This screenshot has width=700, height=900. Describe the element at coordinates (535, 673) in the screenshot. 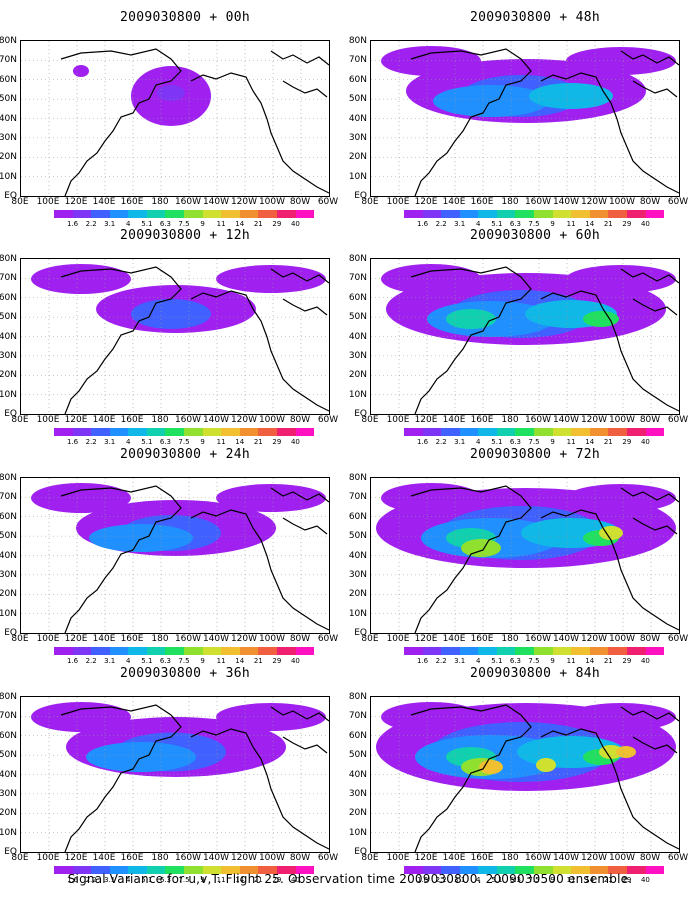

I see `panel-title: 2009030800 + 84h` at that location.